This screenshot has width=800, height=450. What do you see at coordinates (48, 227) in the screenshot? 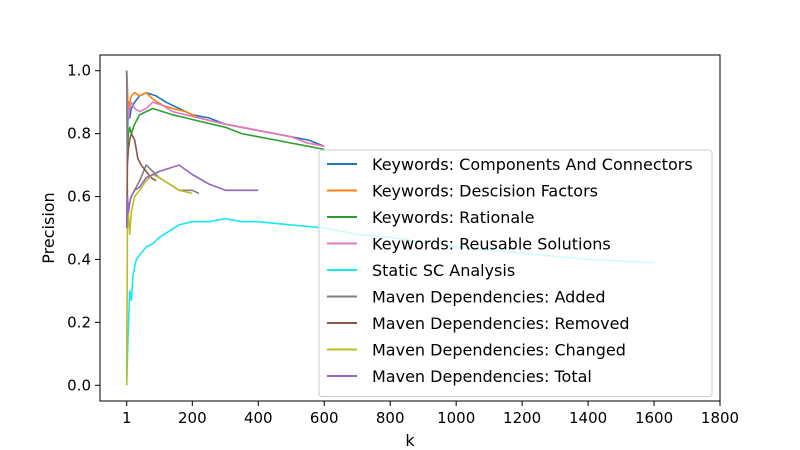
I see `y-axis-label: Precision` at bounding box center [48, 227].